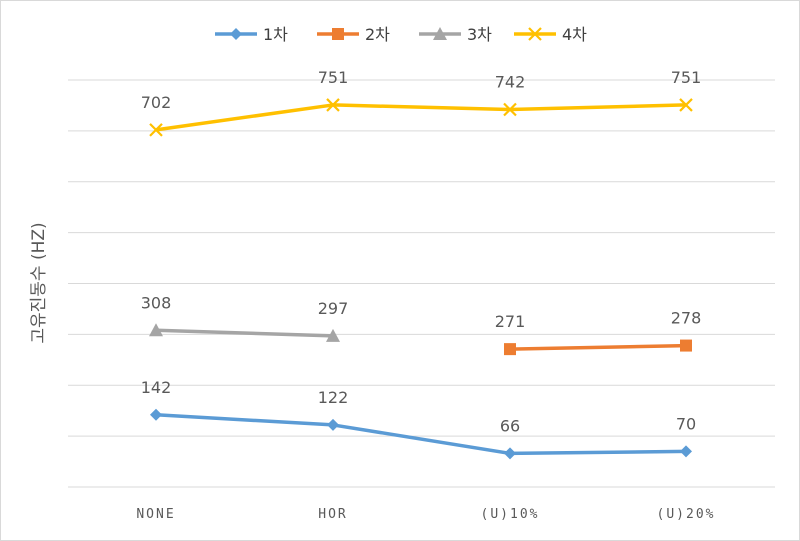 The image size is (800, 541). What do you see at coordinates (510, 425) in the screenshot?
I see `data-label: 66` at bounding box center [510, 425].